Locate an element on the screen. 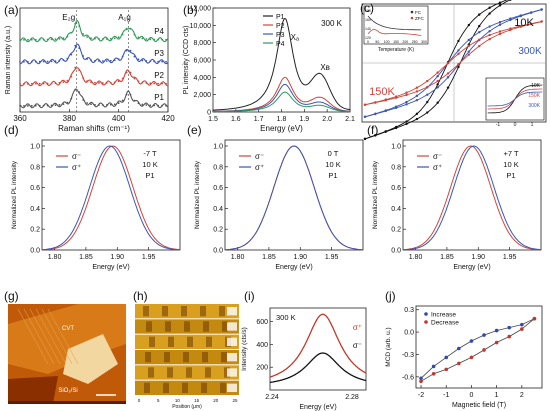  x-tick-label: 2 is located at coordinates (522, 395).